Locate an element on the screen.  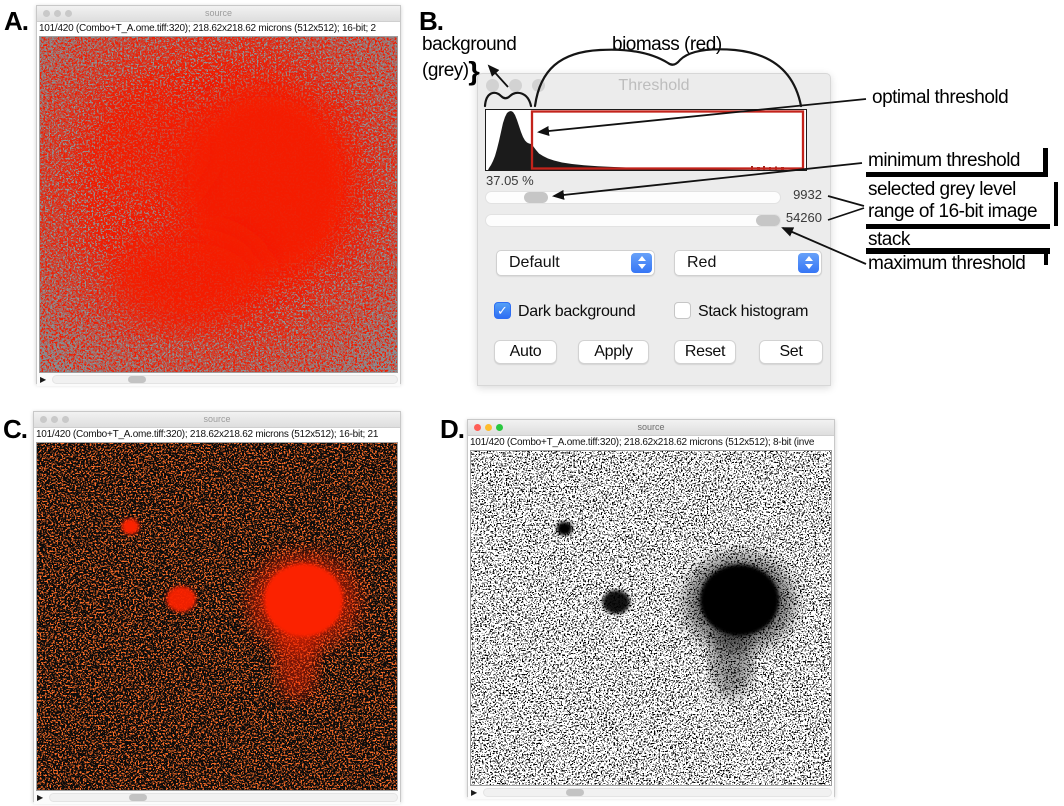
display-select: Red is located at coordinates (748, 263).